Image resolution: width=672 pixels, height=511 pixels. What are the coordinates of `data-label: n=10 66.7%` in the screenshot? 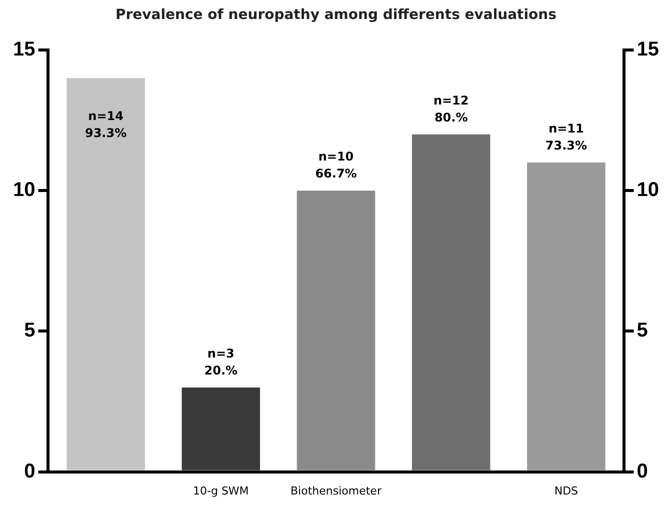 It's located at (336, 165).